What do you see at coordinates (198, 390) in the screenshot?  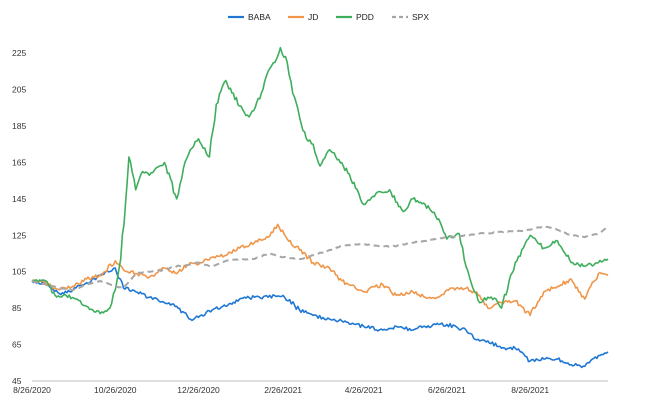 I see `x-tick-label: 12/26/2020` at bounding box center [198, 390].